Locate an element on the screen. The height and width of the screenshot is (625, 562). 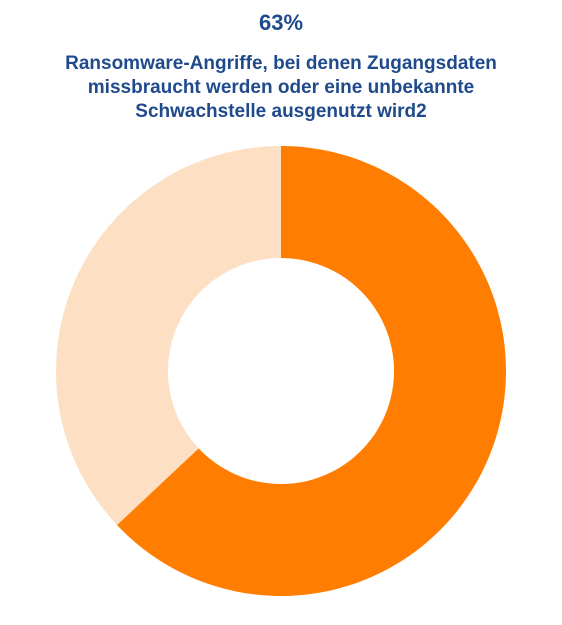
caption-line-3: Schwachstelle ausgenutzt wird2 is located at coordinates (281, 111).